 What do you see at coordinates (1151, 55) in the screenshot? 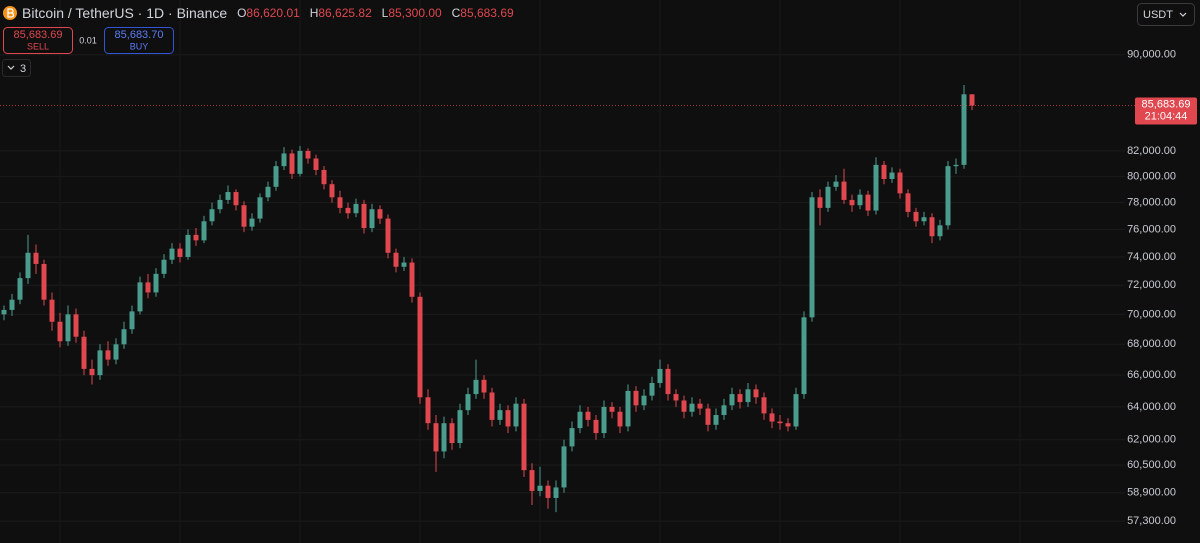
I see `y-tick-label: 90,000.00` at bounding box center [1151, 55].